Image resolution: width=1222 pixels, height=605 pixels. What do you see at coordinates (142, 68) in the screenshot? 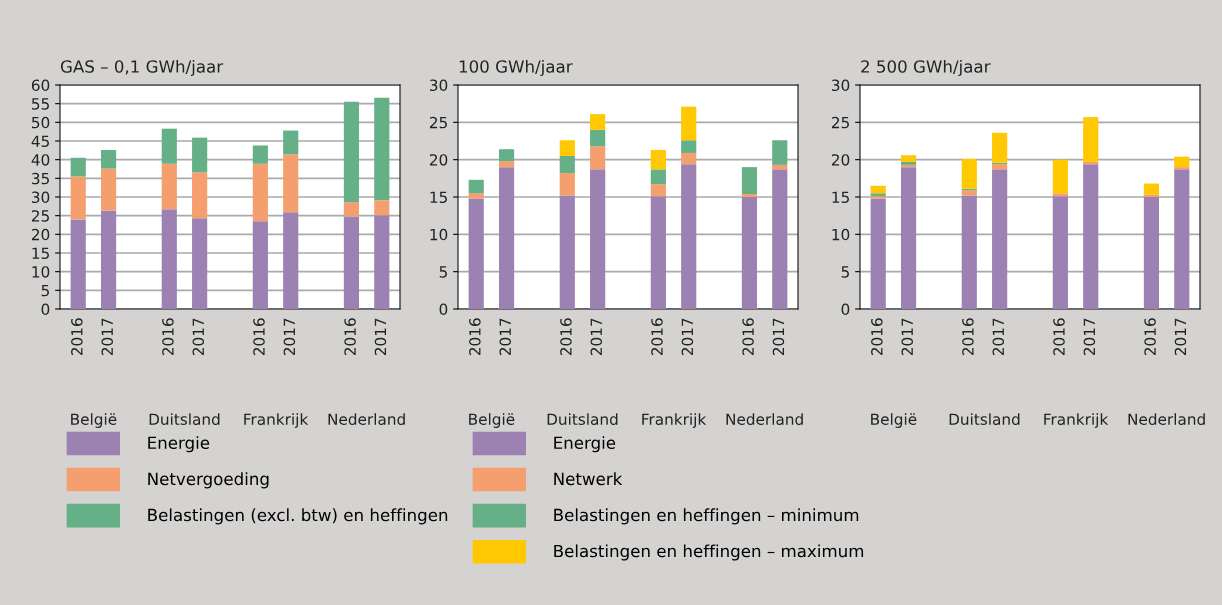
I see `chart-title: GAS – 0,1 GWh/jaar` at bounding box center [142, 68].